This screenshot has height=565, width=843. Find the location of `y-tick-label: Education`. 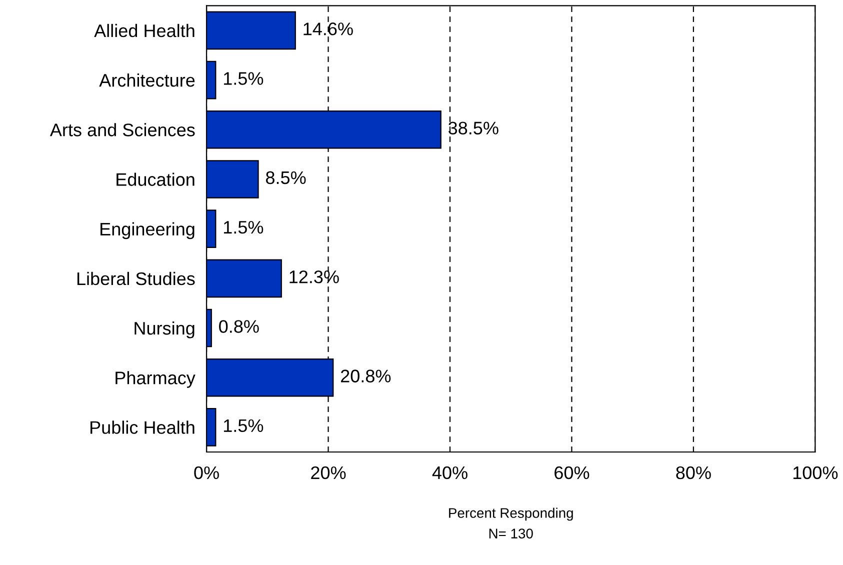

y-tick-label: Education is located at coordinates (155, 179).